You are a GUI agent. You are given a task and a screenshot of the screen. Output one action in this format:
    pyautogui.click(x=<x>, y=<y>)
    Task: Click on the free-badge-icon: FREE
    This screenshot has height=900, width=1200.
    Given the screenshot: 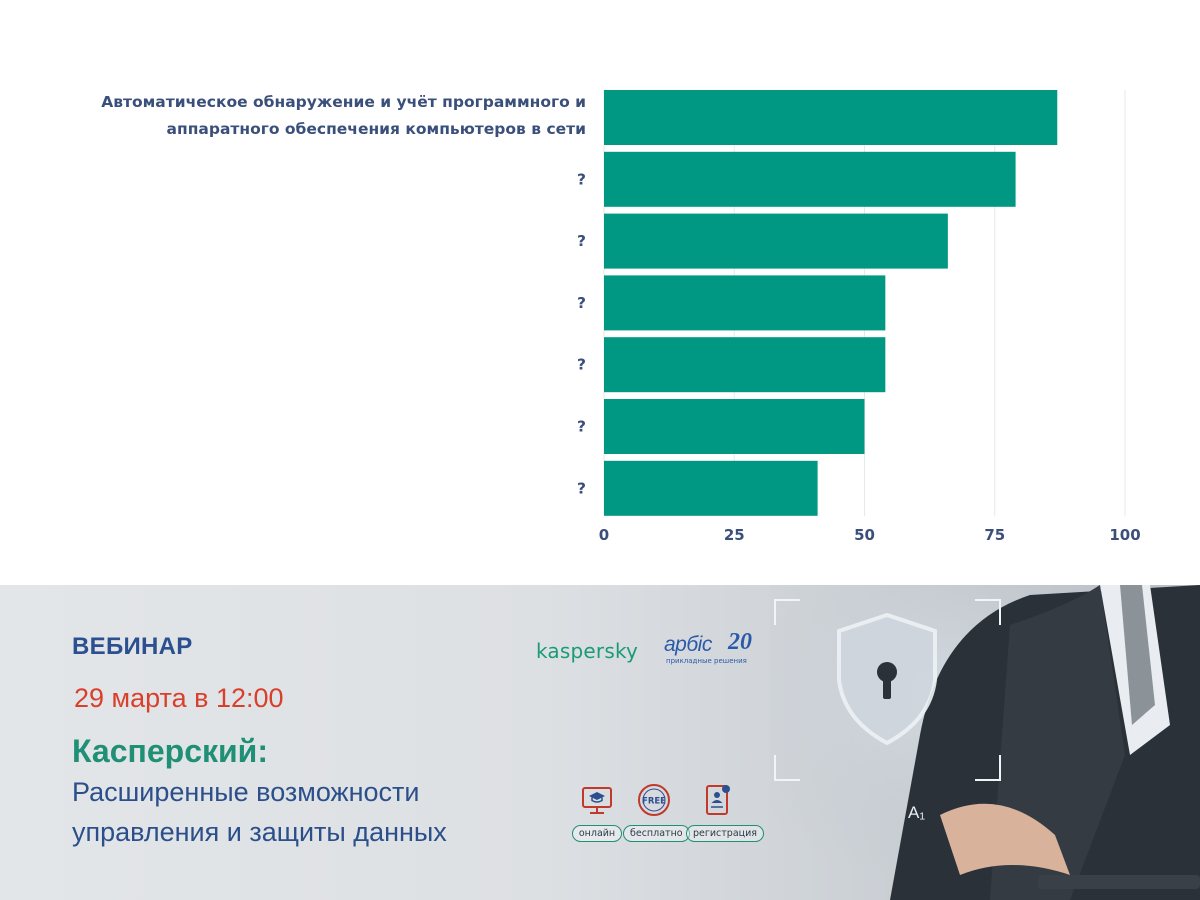 What is the action you would take?
    pyautogui.click(x=654, y=800)
    